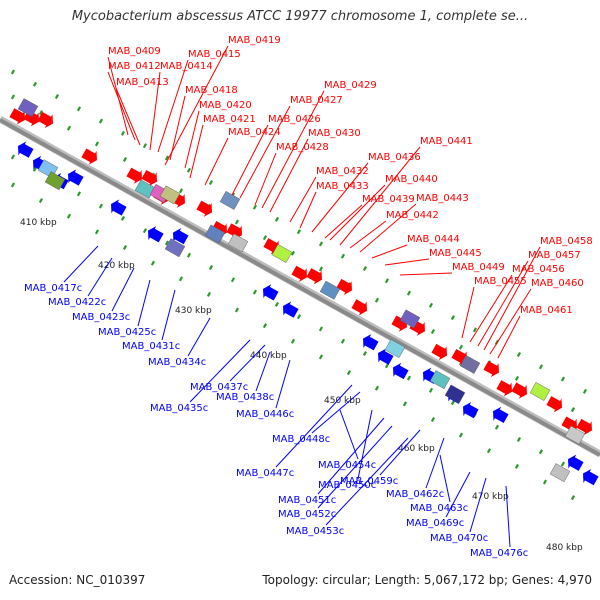 The image size is (600, 600). Describe the element at coordinates (412, 215) in the screenshot. I see `forward-gene-label: MAB_0442` at that location.